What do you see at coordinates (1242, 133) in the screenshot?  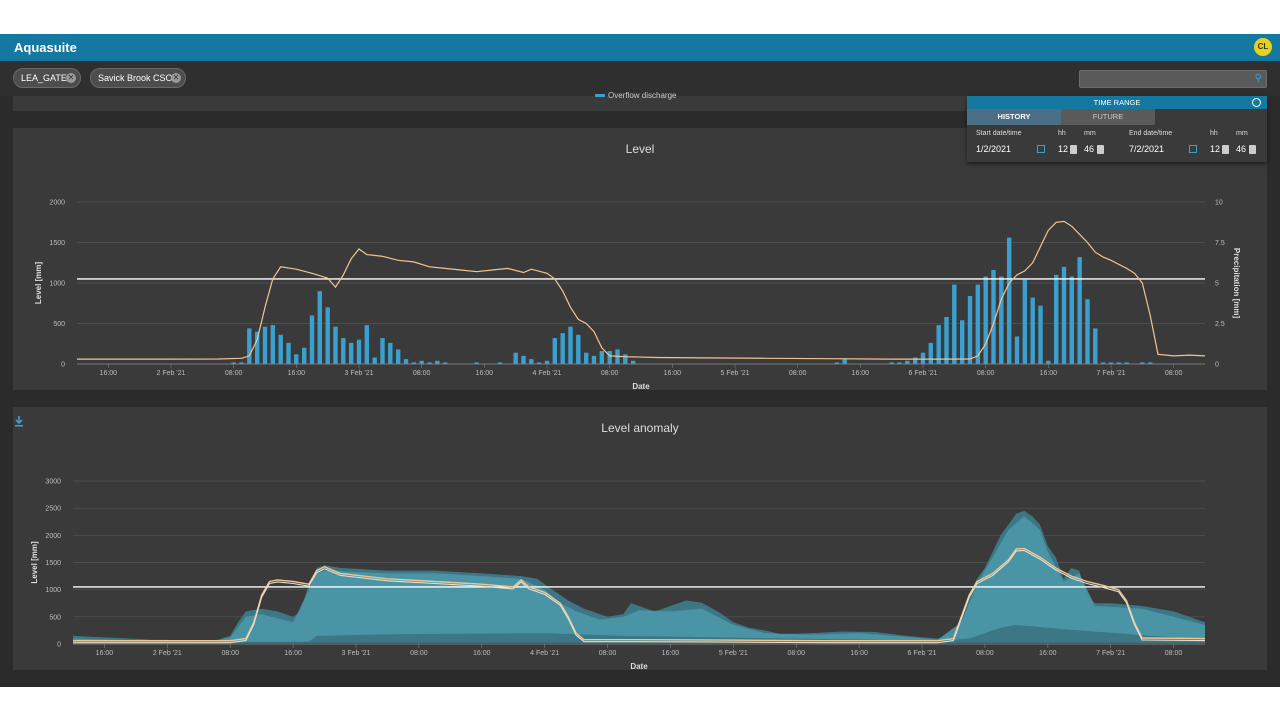 I see `end-mm-label: mm` at bounding box center [1242, 133].